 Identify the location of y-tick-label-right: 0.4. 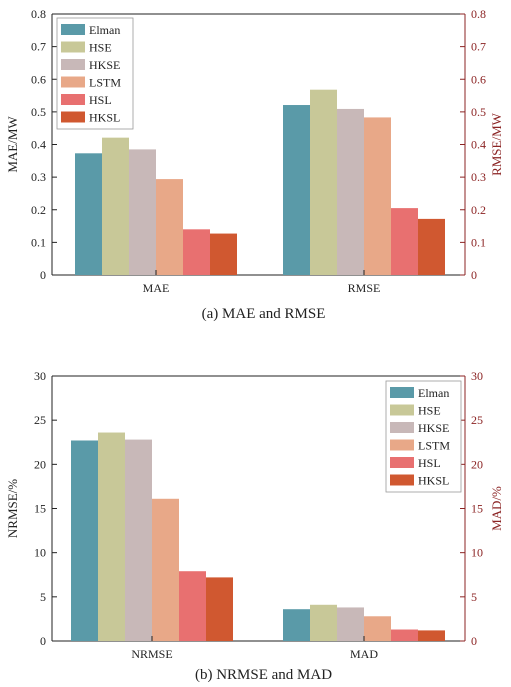
(478, 145).